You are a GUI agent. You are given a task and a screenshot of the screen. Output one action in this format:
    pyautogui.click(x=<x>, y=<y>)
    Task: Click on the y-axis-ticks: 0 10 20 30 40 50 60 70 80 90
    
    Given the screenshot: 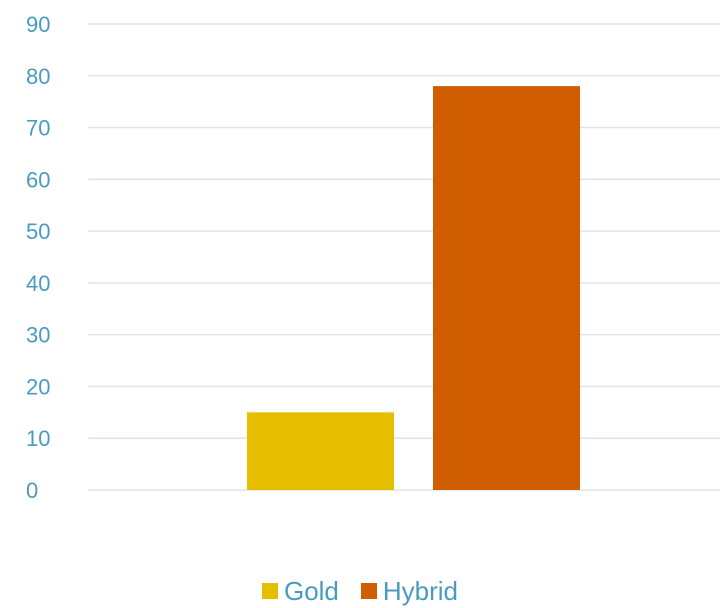 What is the action you would take?
    pyautogui.click(x=38, y=257)
    